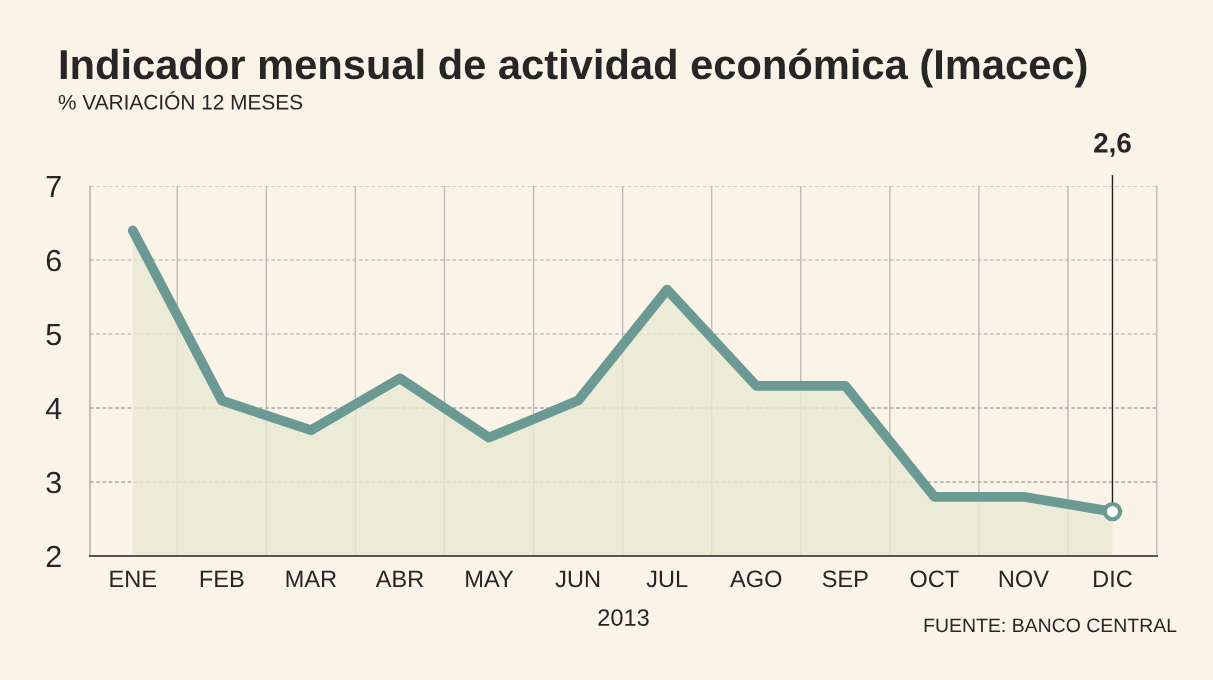  I want to click on x-tick-label: JUN, so click(577, 579).